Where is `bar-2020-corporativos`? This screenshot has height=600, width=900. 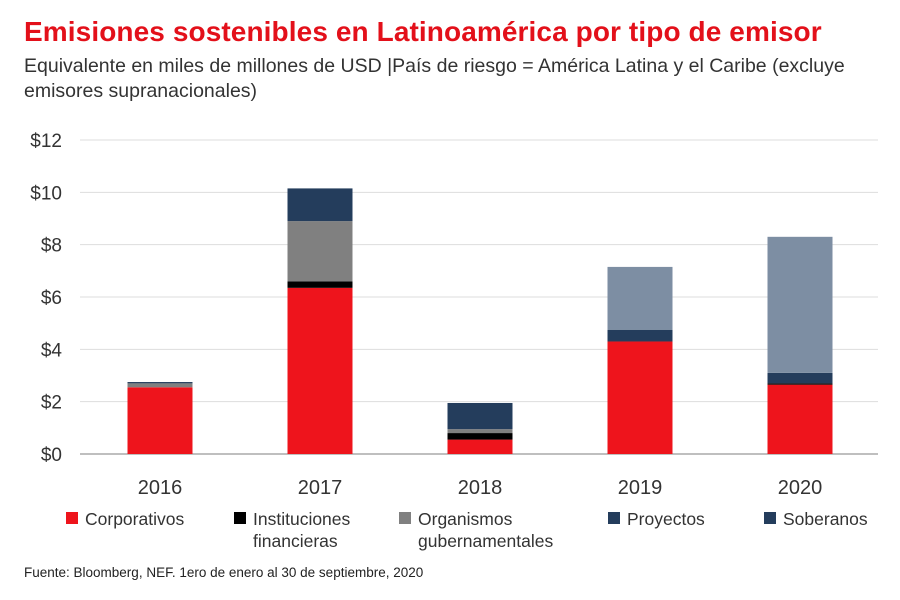 bar-2020-corporativos is located at coordinates (800, 419).